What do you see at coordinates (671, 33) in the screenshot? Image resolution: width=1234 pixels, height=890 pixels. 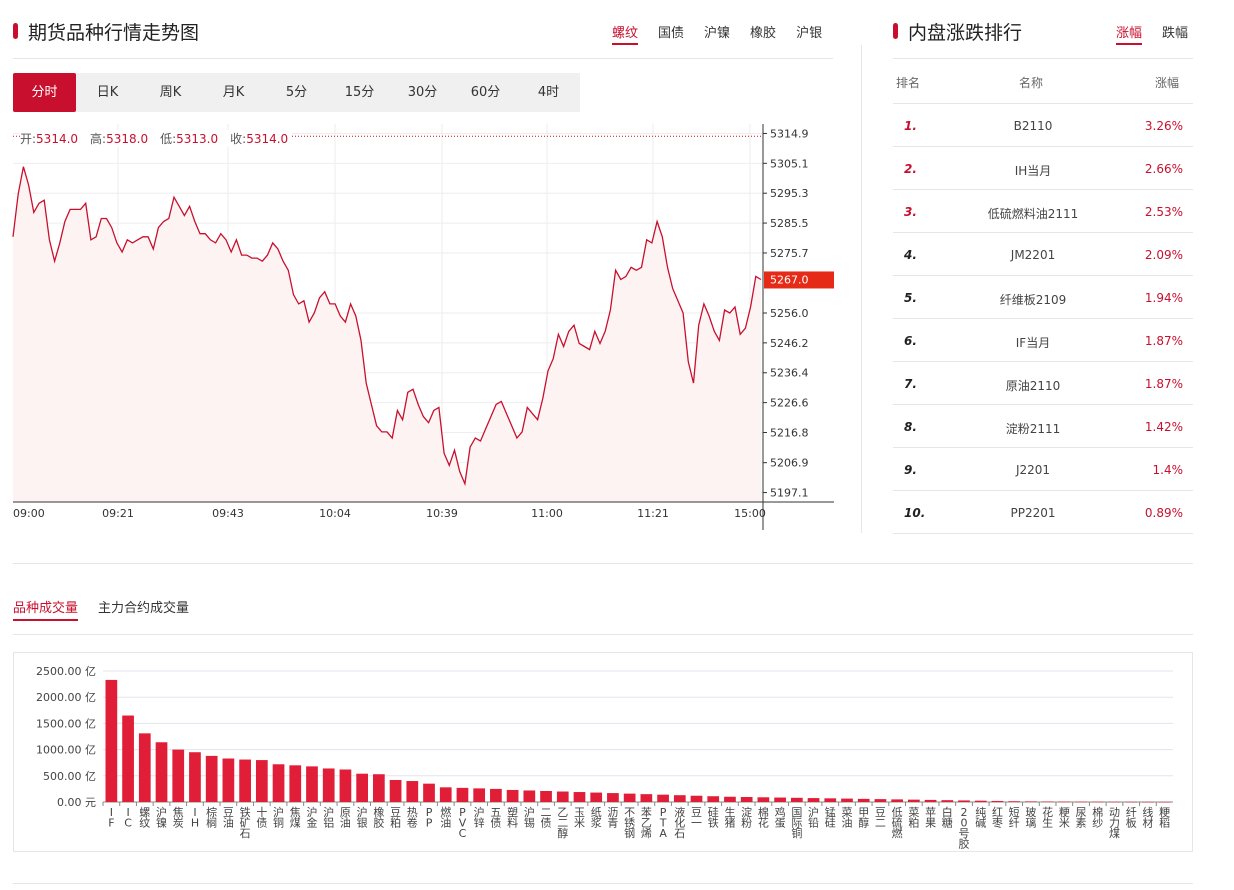 I see `trend-tab-1: 国债` at bounding box center [671, 33].